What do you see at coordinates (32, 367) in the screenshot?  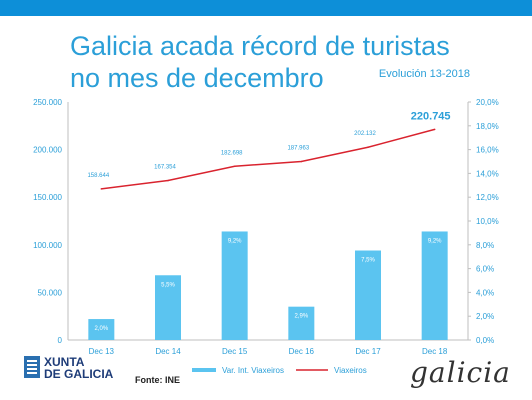 I see `xunta-shield-icon` at bounding box center [32, 367].